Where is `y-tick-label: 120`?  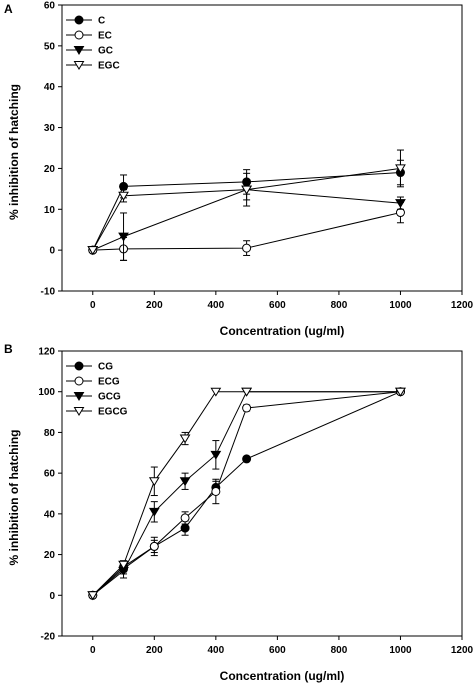
y-tick-label: 120 is located at coordinates (46, 352).